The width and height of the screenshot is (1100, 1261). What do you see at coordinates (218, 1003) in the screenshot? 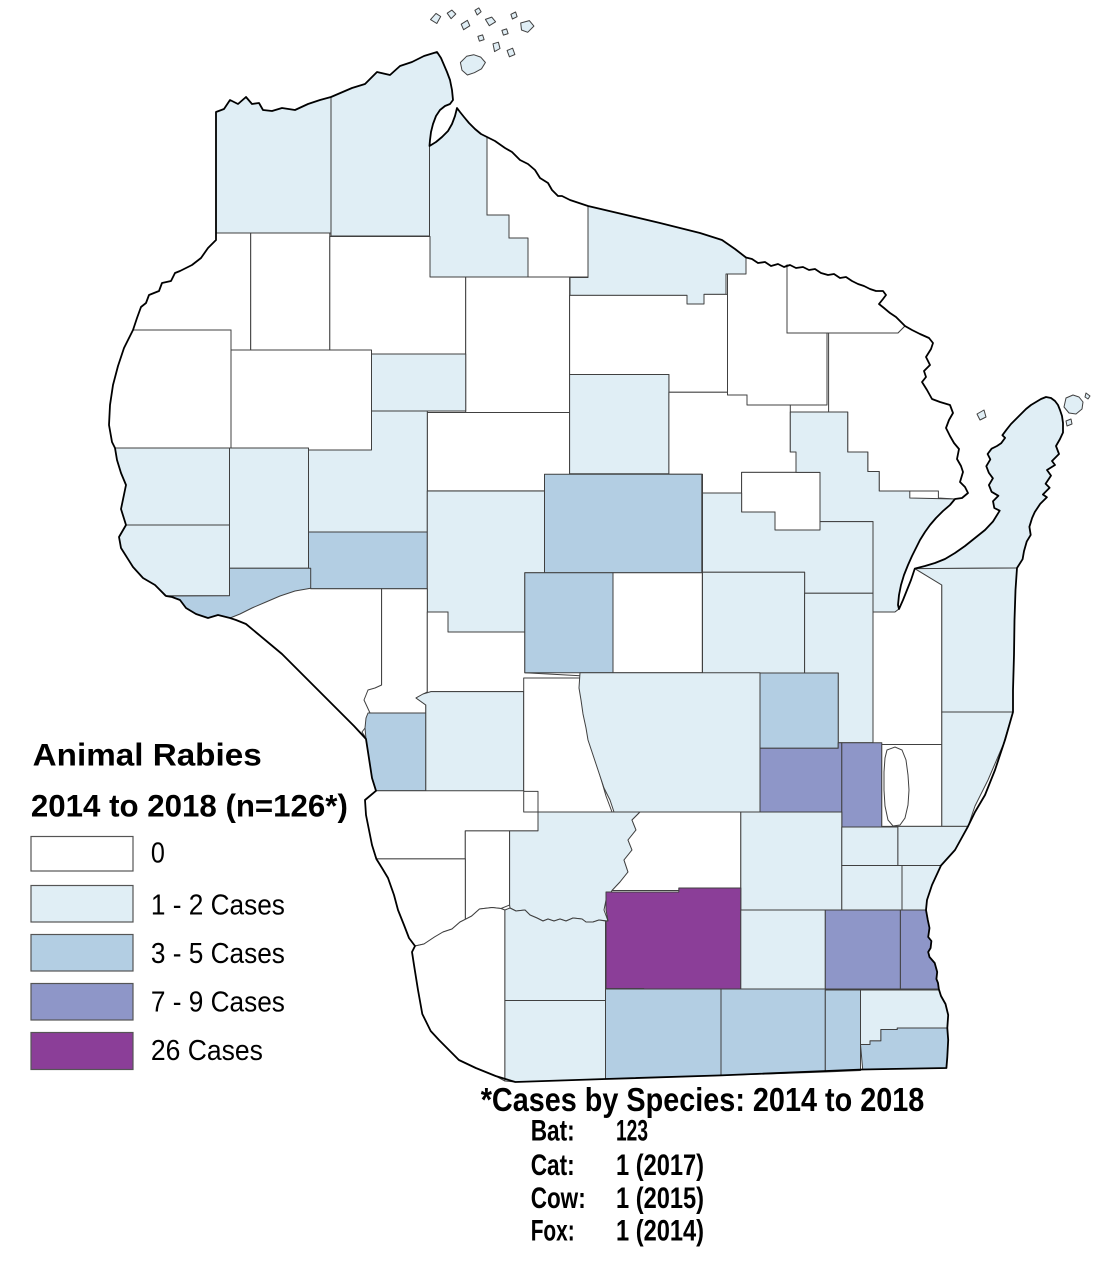
I see `svg-text: 7 - 9 Cases` at bounding box center [218, 1003].